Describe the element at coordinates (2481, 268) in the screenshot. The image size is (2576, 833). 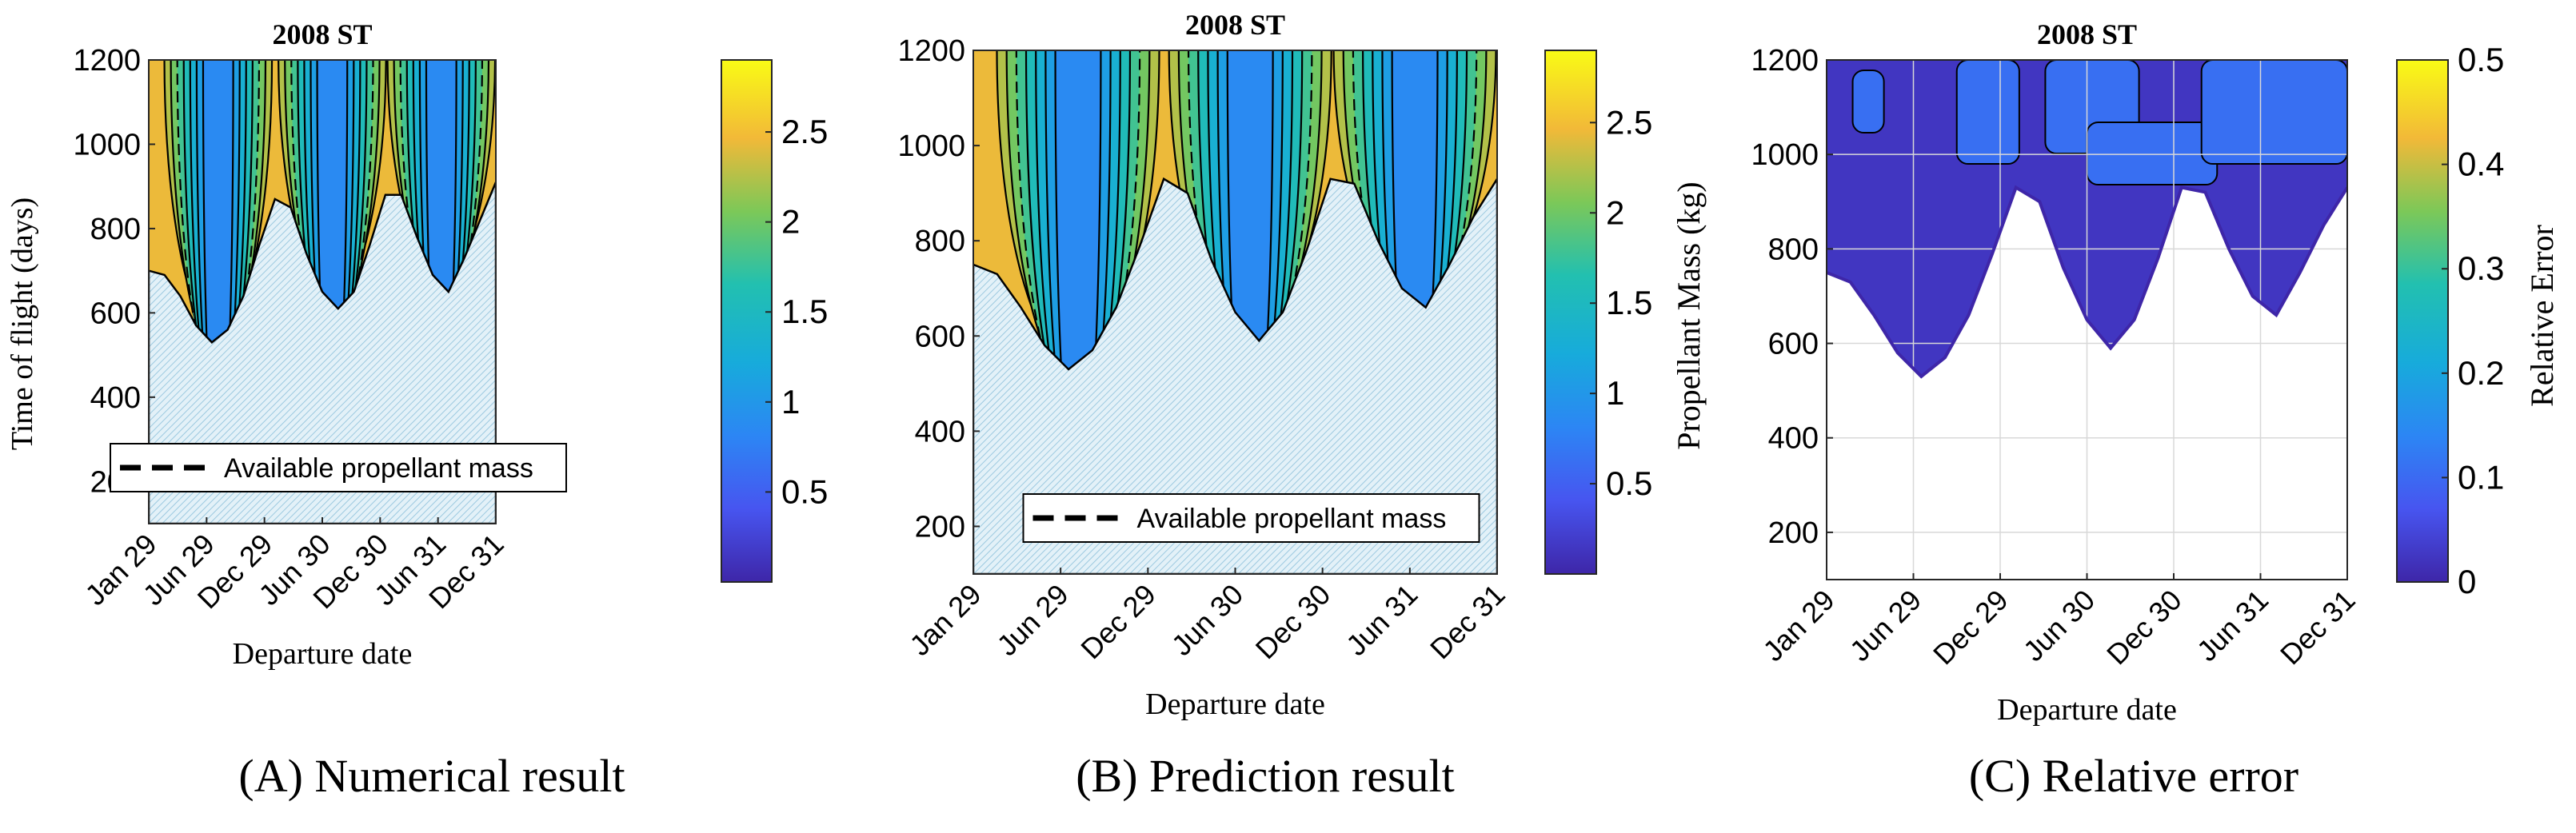
I see `colorbar-tick-label: 0.3` at that location.